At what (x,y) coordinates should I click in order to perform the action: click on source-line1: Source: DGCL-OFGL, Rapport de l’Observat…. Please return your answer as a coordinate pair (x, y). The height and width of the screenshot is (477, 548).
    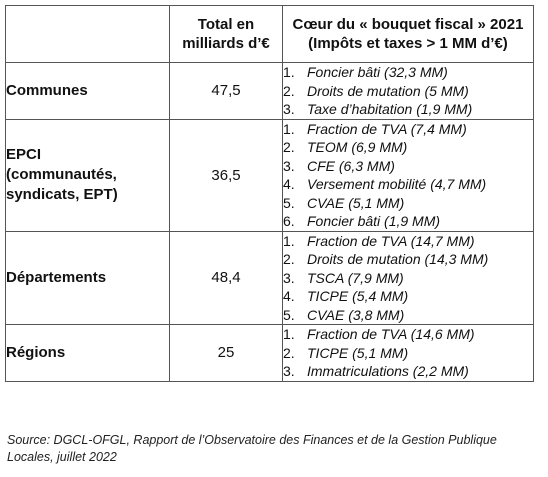
    Looking at the image, I should click on (252, 440).